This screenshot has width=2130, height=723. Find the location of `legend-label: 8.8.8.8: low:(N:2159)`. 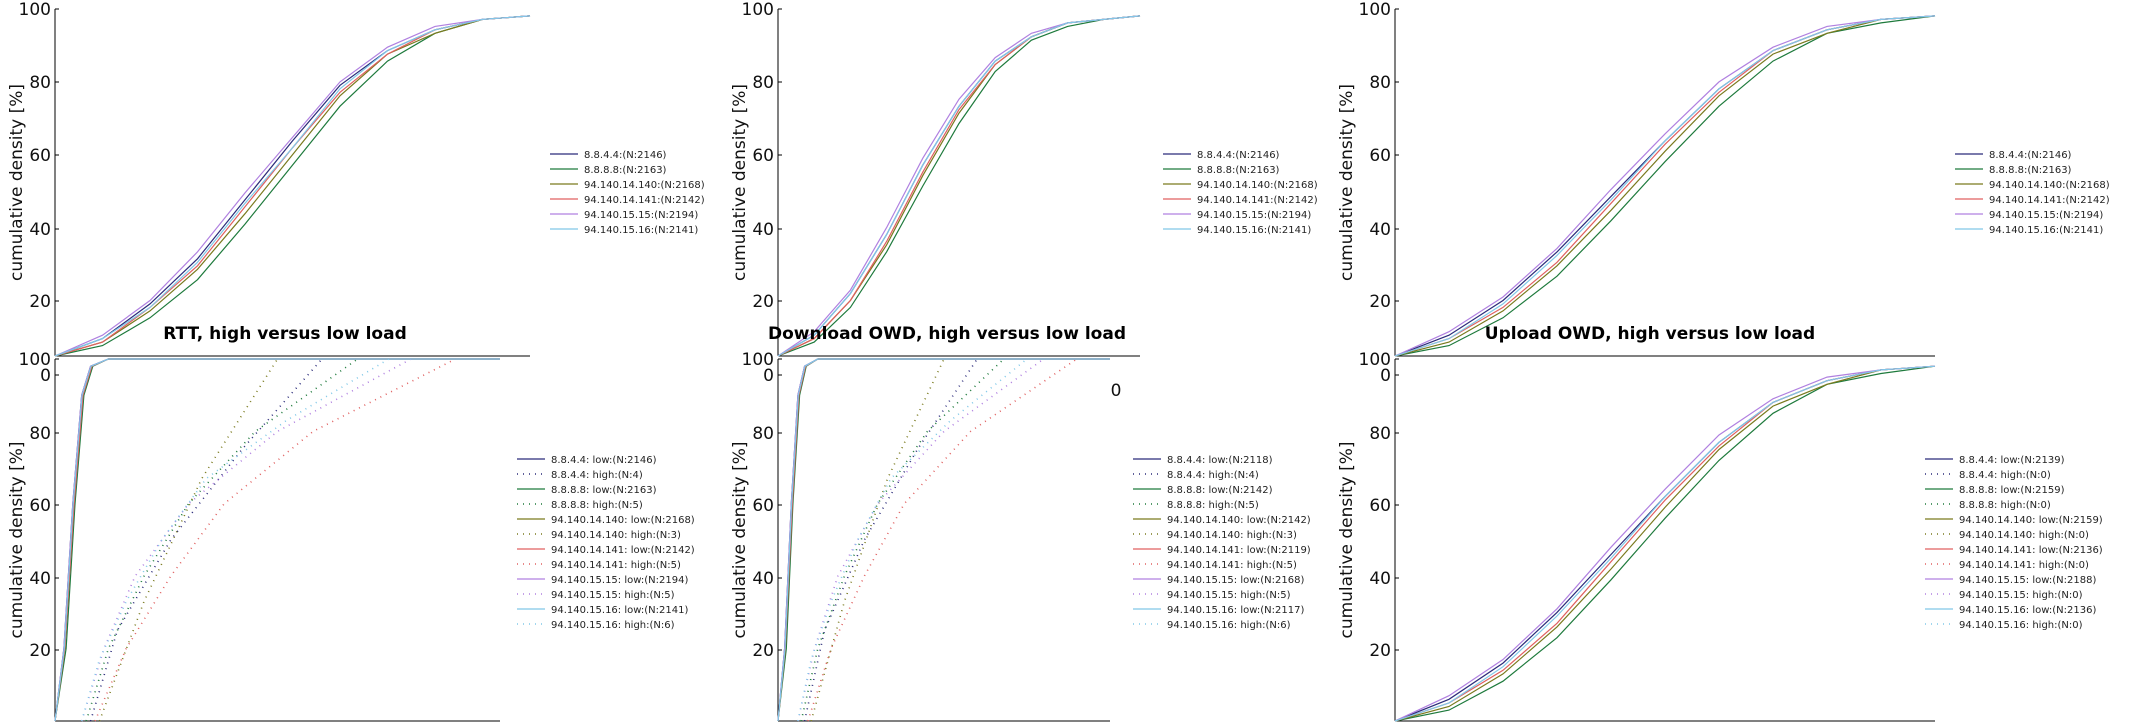

legend-label: 8.8.8.8: low:(N:2159) is located at coordinates (2012, 490).